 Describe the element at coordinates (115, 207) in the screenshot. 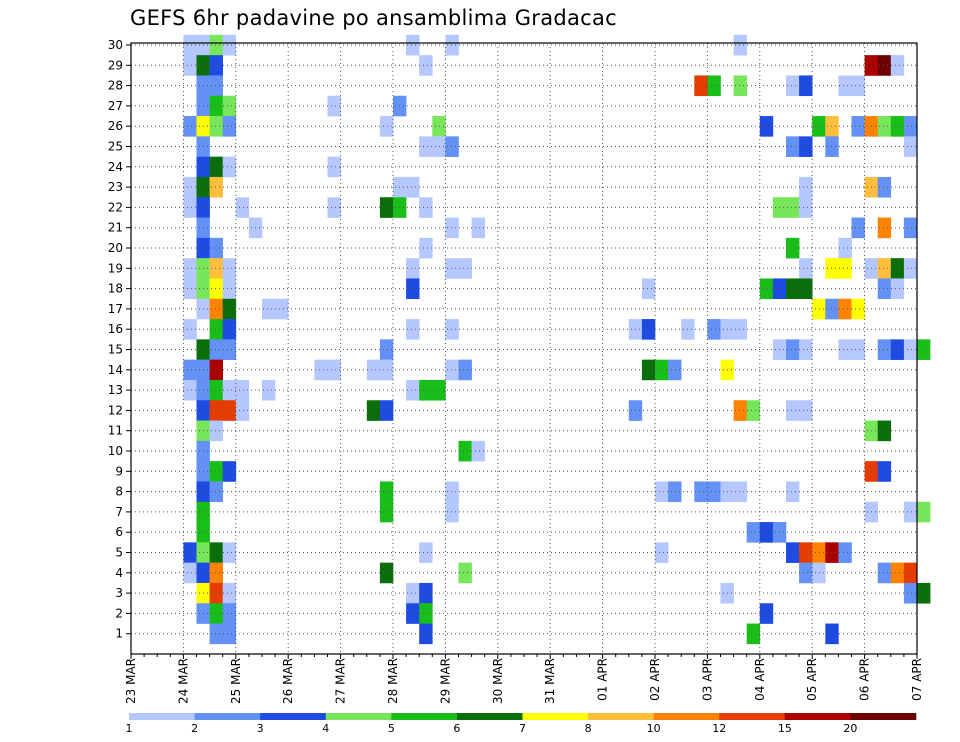

I see `y-tick-label: 22` at that location.